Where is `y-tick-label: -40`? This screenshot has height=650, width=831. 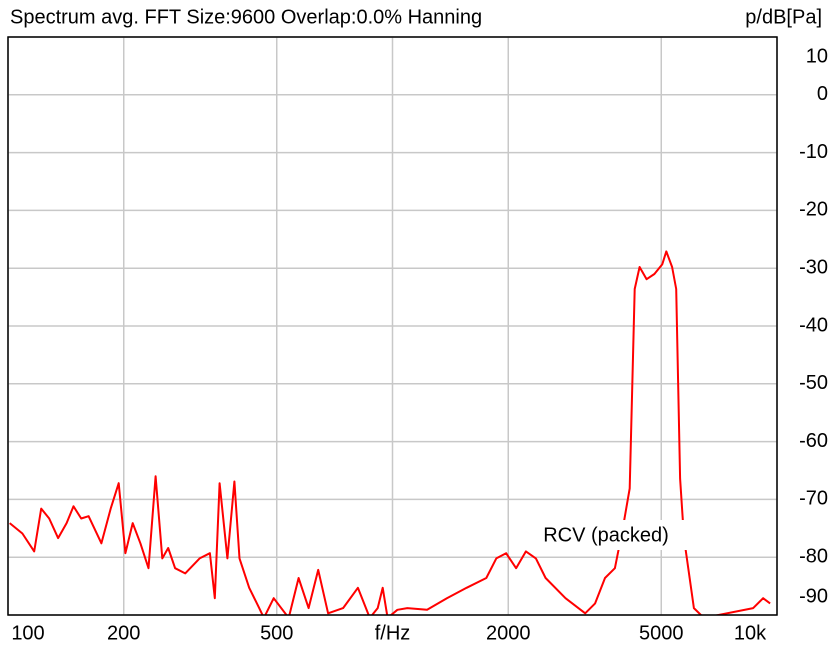 y-tick-label: -40 is located at coordinates (813, 325).